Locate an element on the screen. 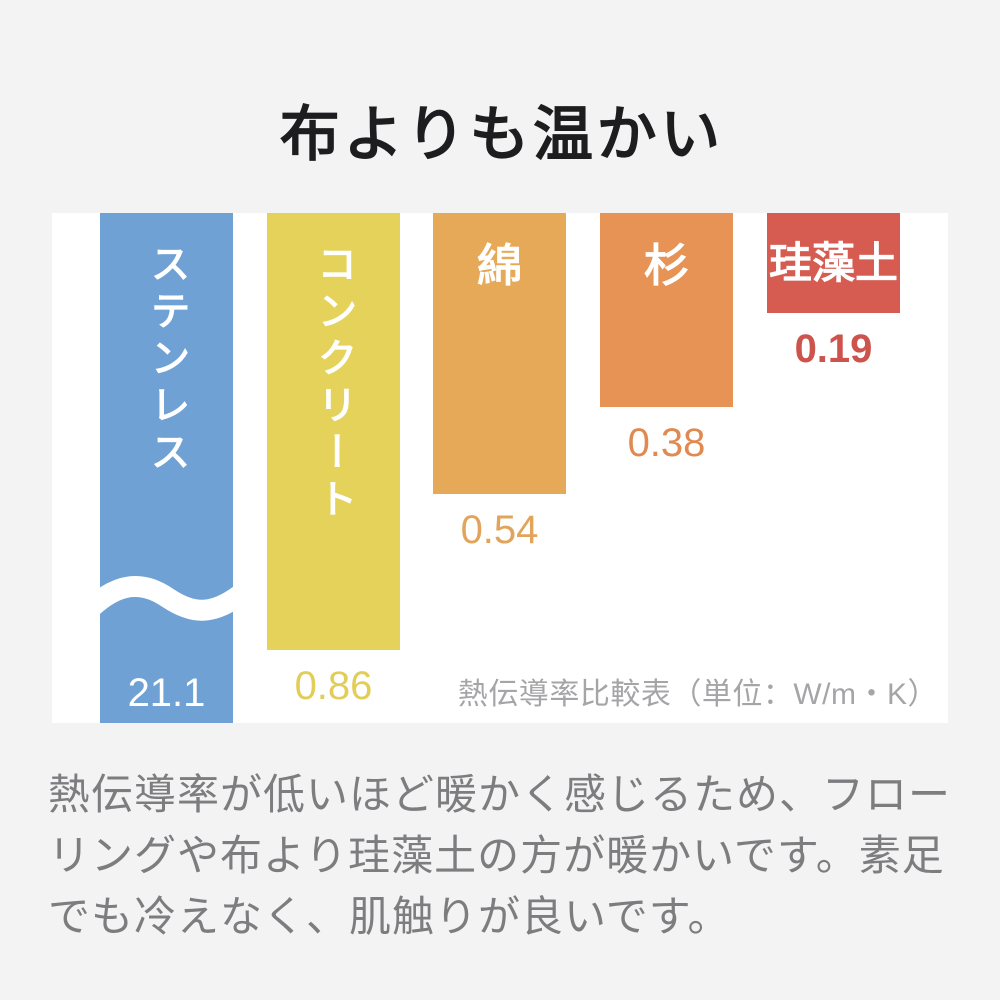 The width and height of the screenshot is (1000, 1000). chart-caption: 熱伝導率比較表（単位：W/m・K） is located at coordinates (697, 694).